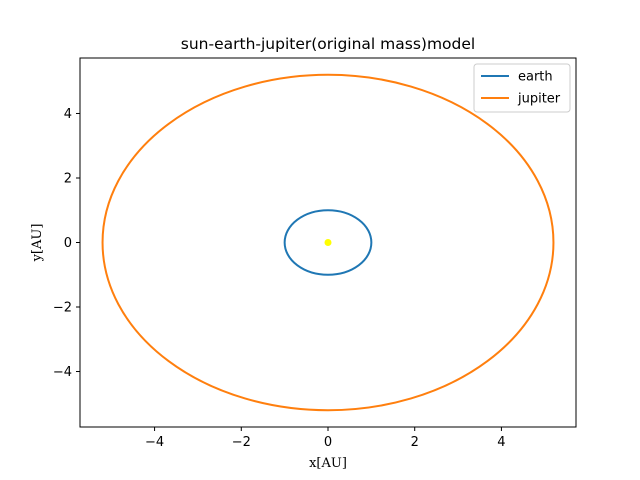  I want to click on orbit-earth, so click(328, 242).